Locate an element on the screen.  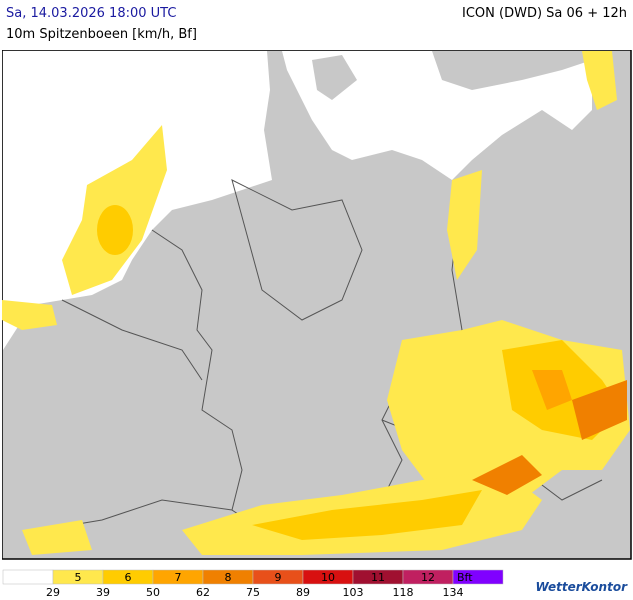
legend-bft-label: 9 is located at coordinates (278, 577).